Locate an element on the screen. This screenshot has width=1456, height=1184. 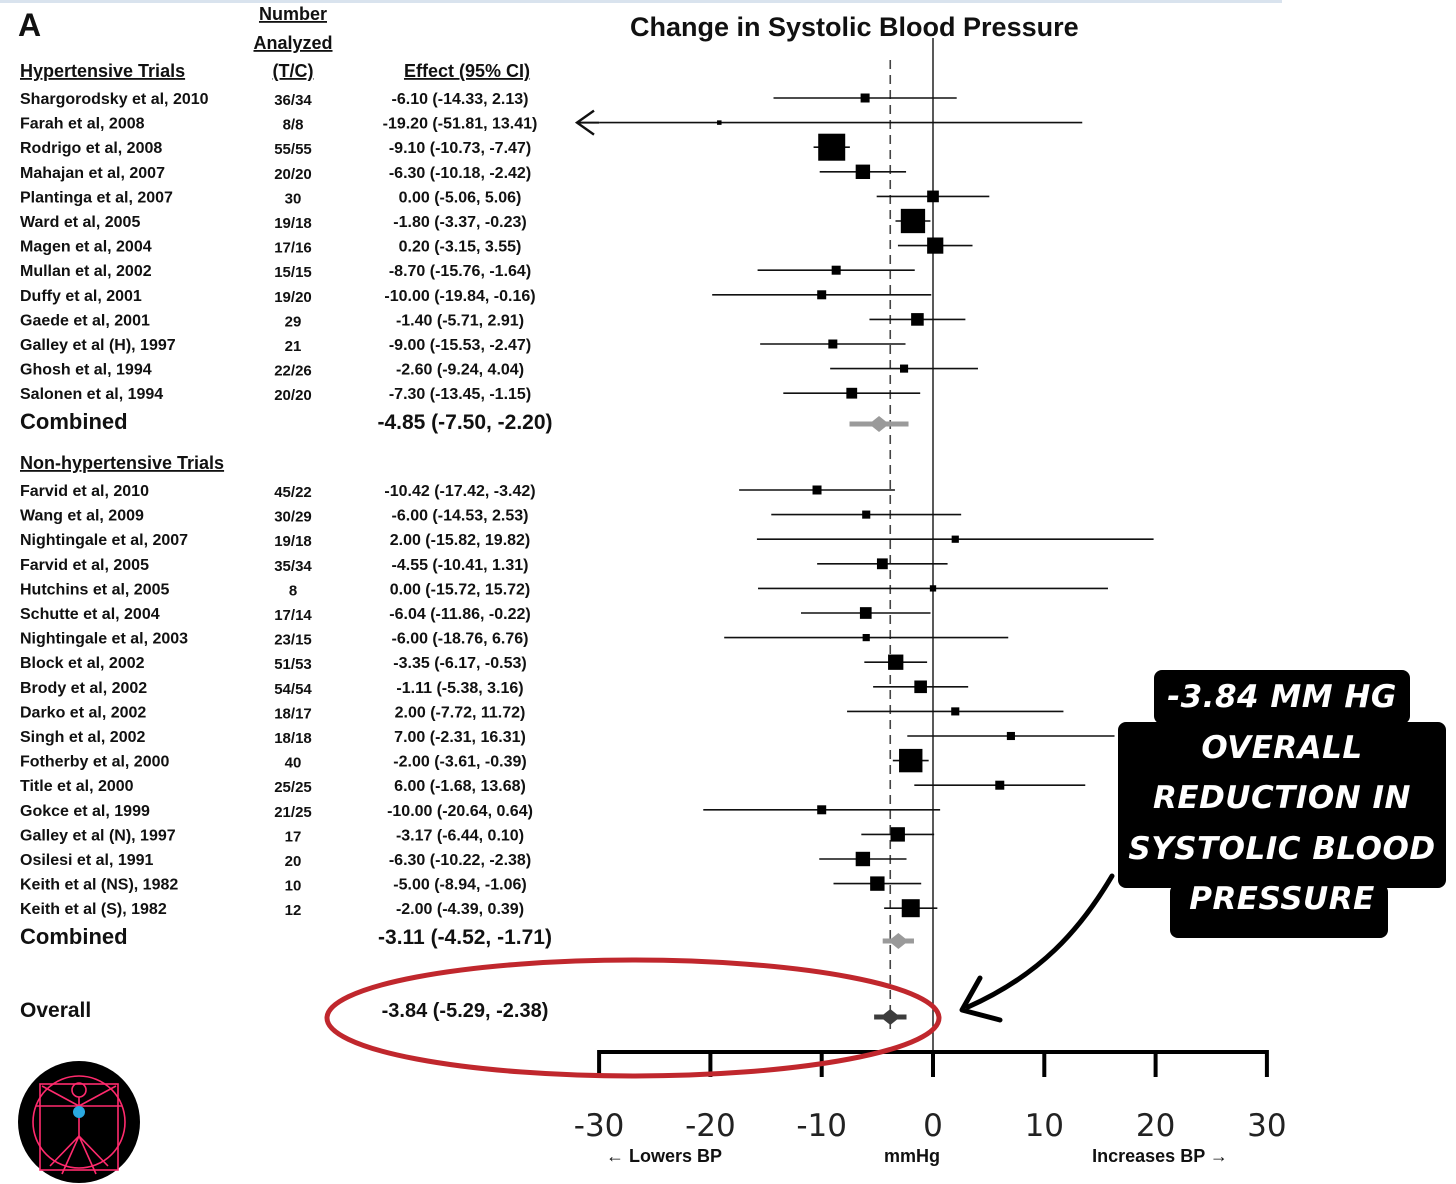
x-tick-label: 10 is located at coordinates (1044, 1126).